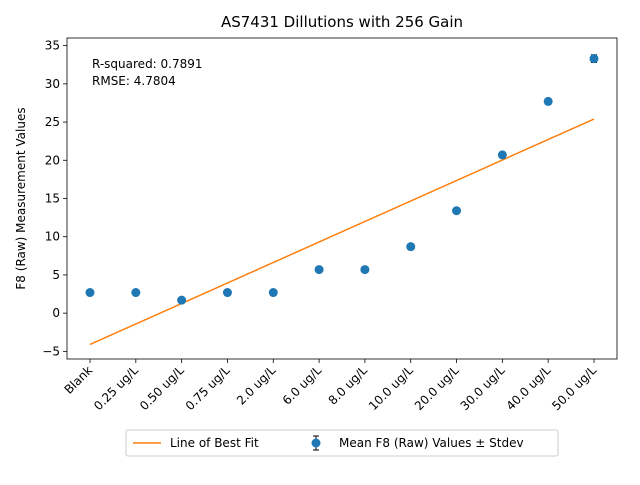  Describe the element at coordinates (56, 313) in the screenshot. I see `y-tick-label: 0` at that location.